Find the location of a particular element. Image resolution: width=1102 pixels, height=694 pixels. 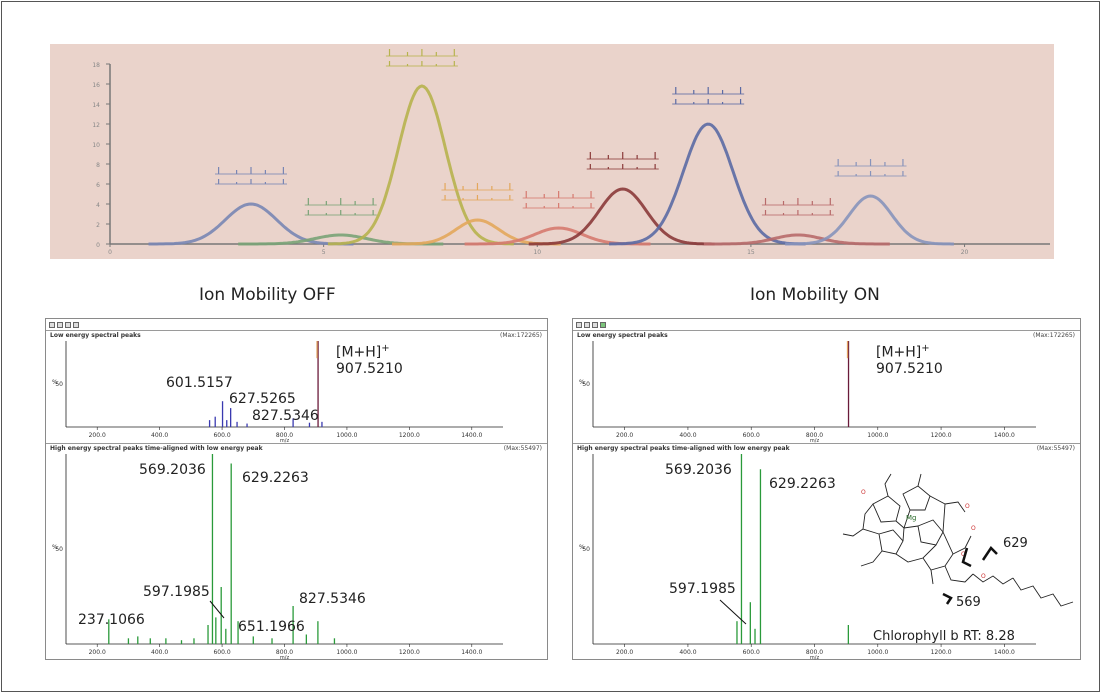

peak-label-627: 627.5265 is located at coordinates (262, 399).